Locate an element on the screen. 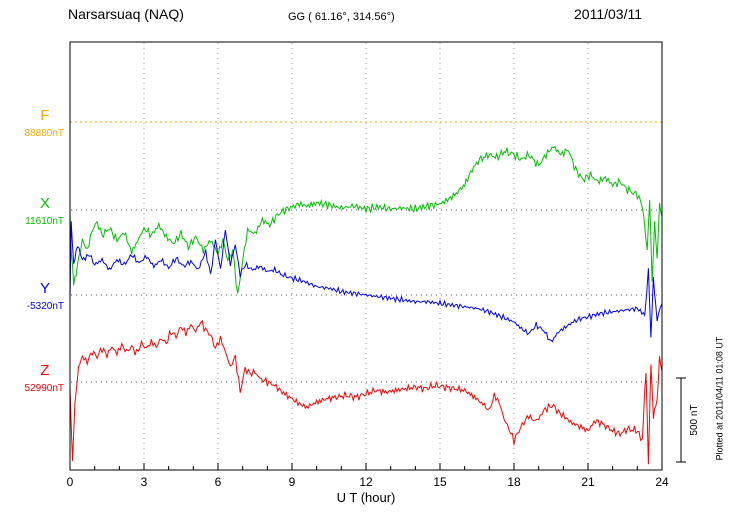 The width and height of the screenshot is (730, 520). component-baseline-X: 11610nT is located at coordinates (44, 221).